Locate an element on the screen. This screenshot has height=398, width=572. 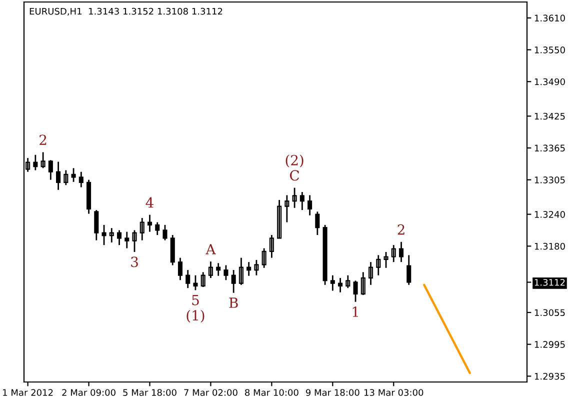
y-tick-label: 1.3550 is located at coordinates (549, 50).